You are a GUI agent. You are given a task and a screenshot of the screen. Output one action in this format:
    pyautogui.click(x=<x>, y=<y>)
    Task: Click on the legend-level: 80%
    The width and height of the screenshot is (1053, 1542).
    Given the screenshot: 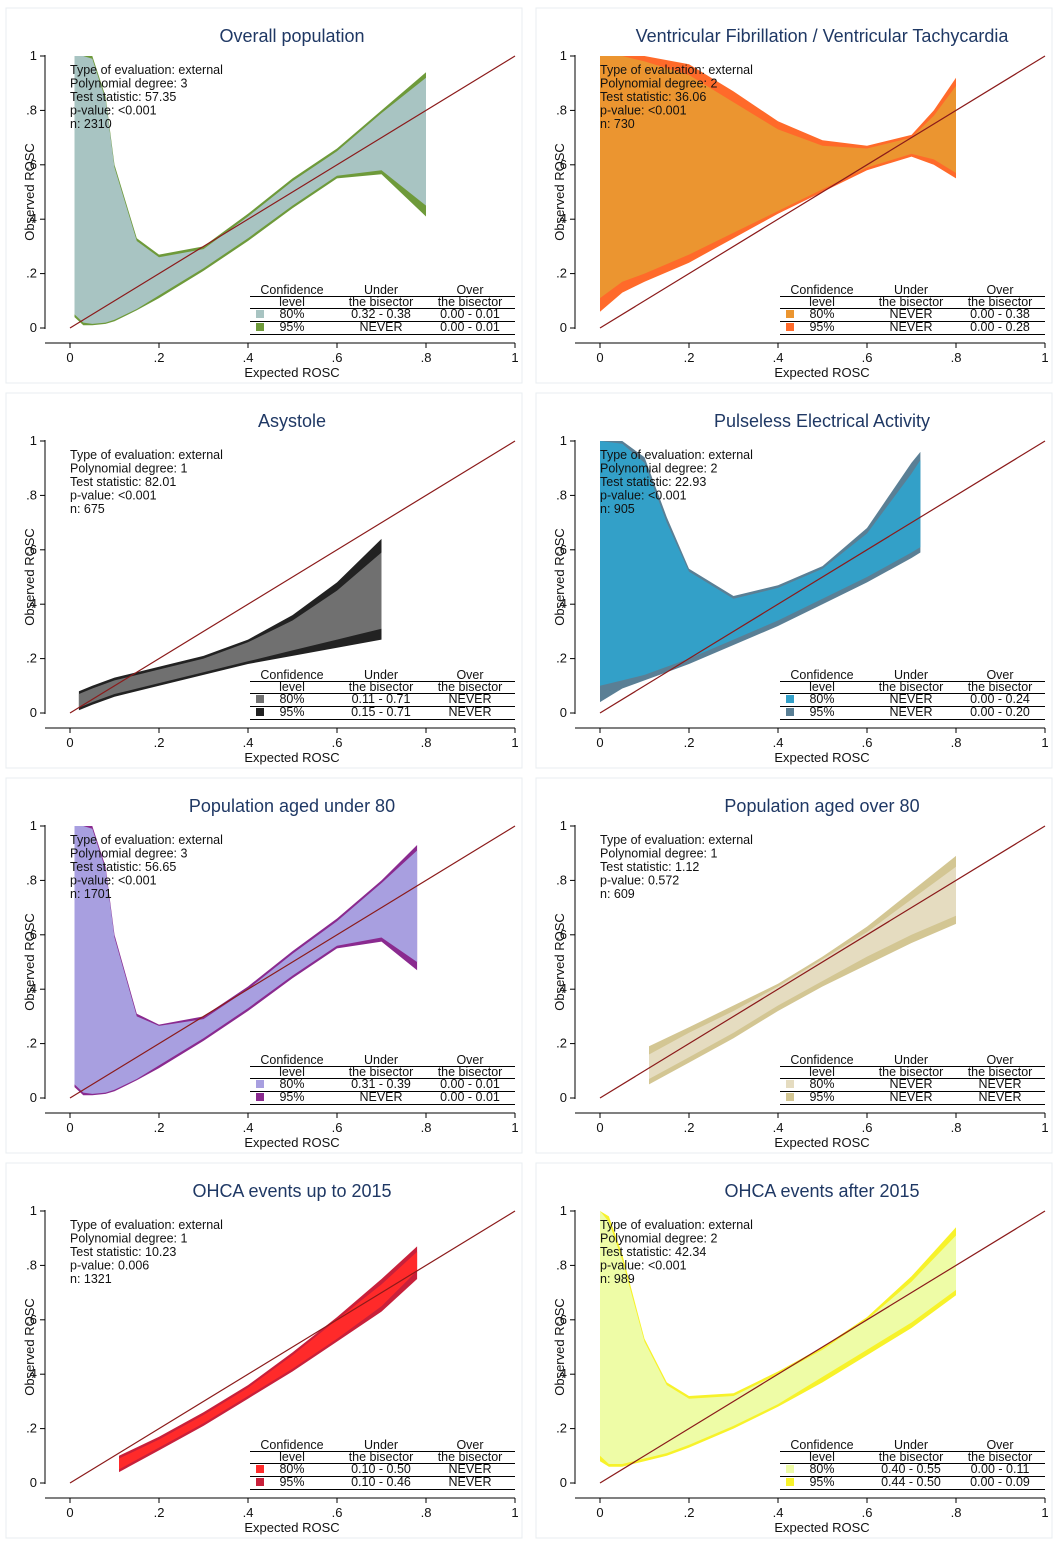 What is the action you would take?
    pyautogui.click(x=291, y=1084)
    